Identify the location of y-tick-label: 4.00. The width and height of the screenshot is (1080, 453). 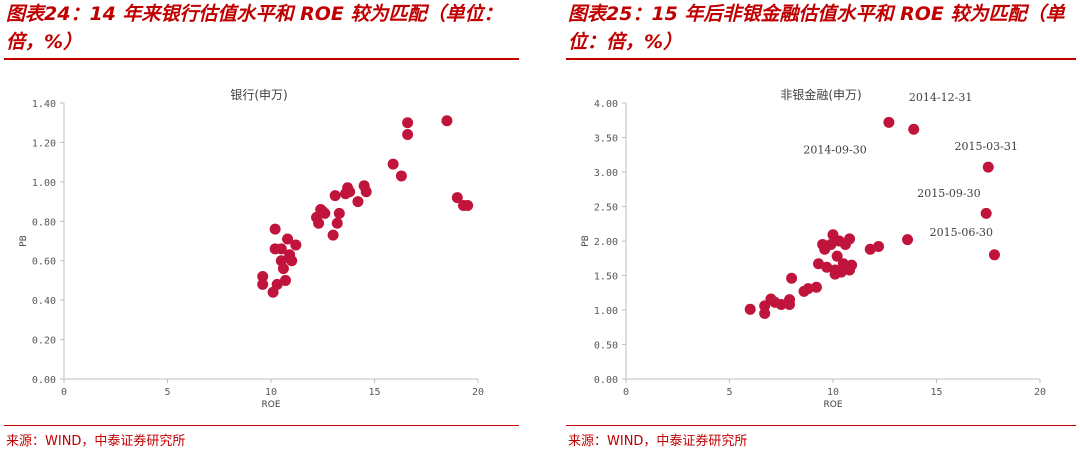
(606, 104).